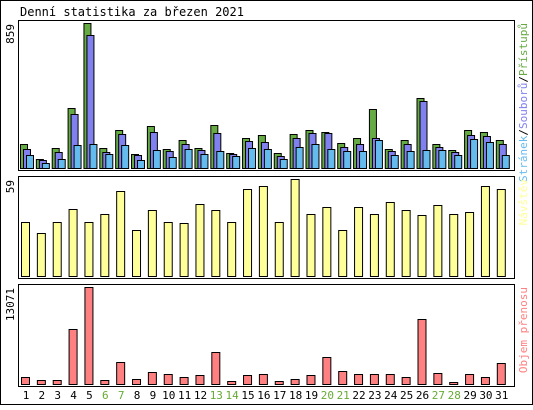  I want to click on x-tick-label-day-20: 20, so click(327, 395).